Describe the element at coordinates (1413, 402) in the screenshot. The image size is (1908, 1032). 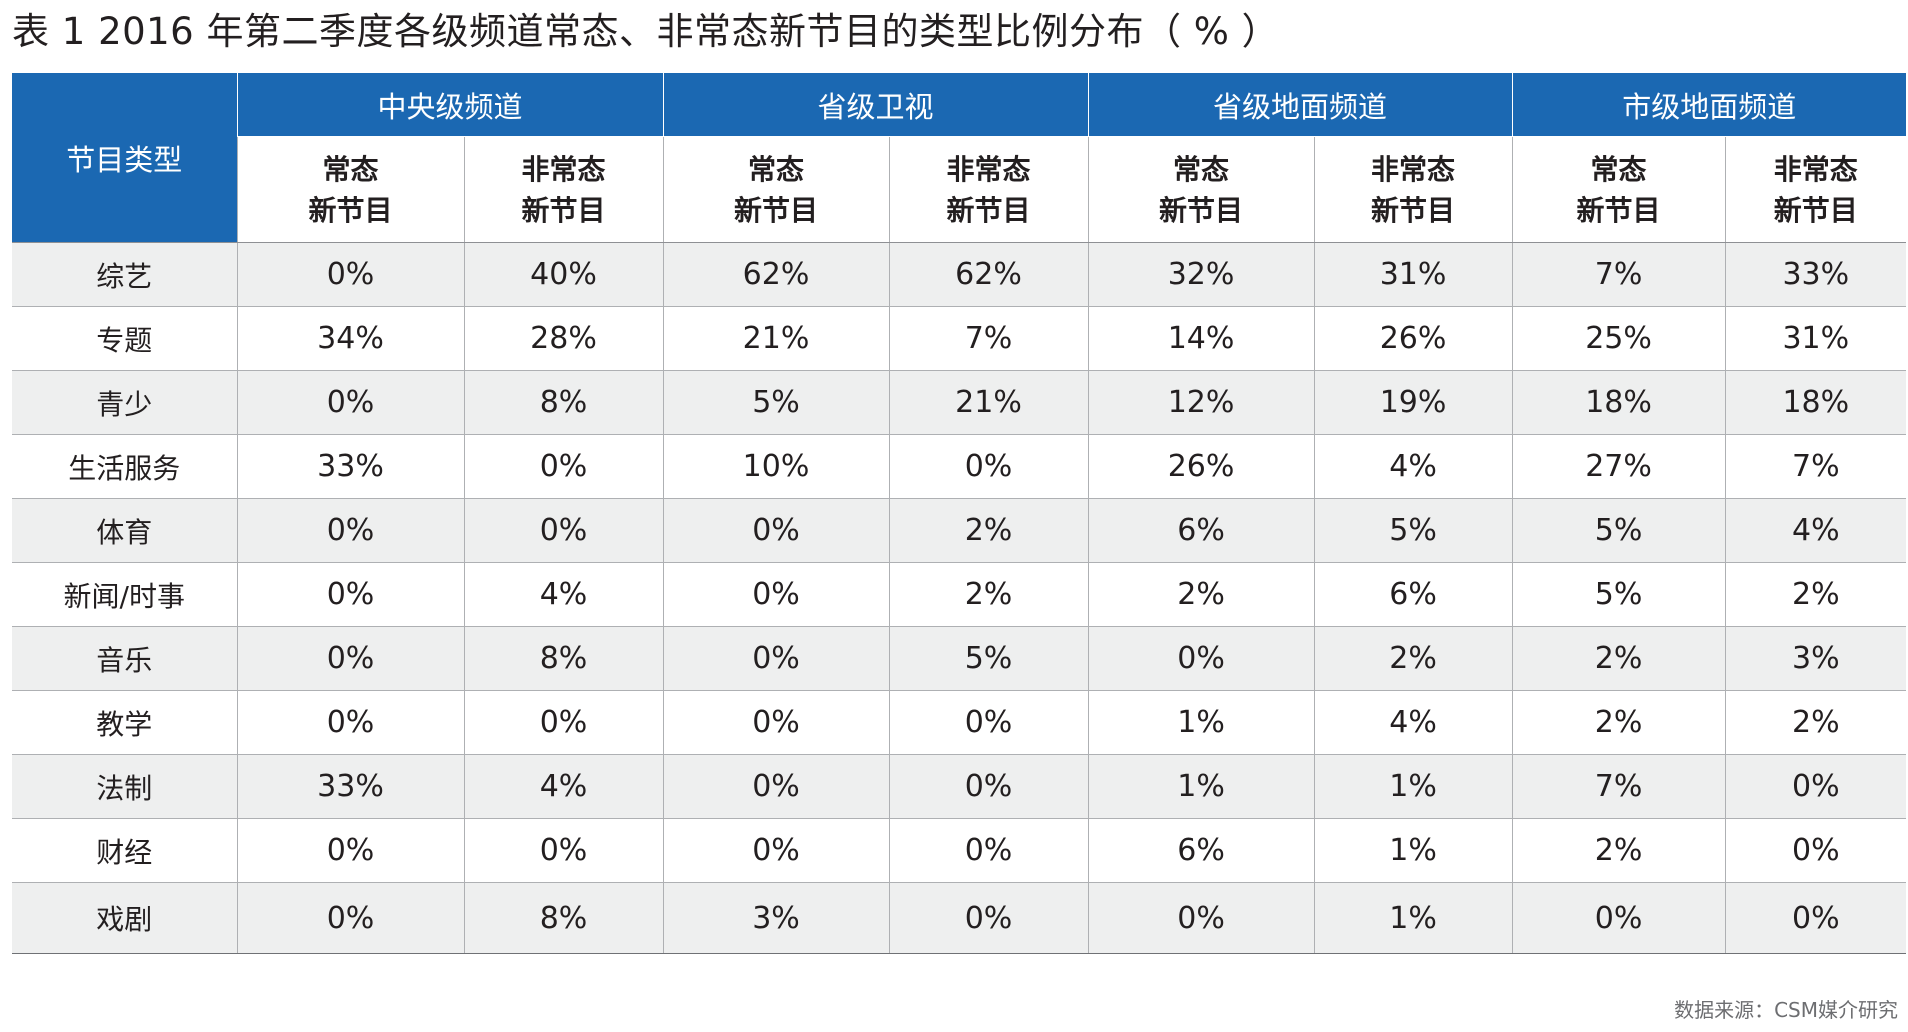
I see `table-cell: 19%` at that location.